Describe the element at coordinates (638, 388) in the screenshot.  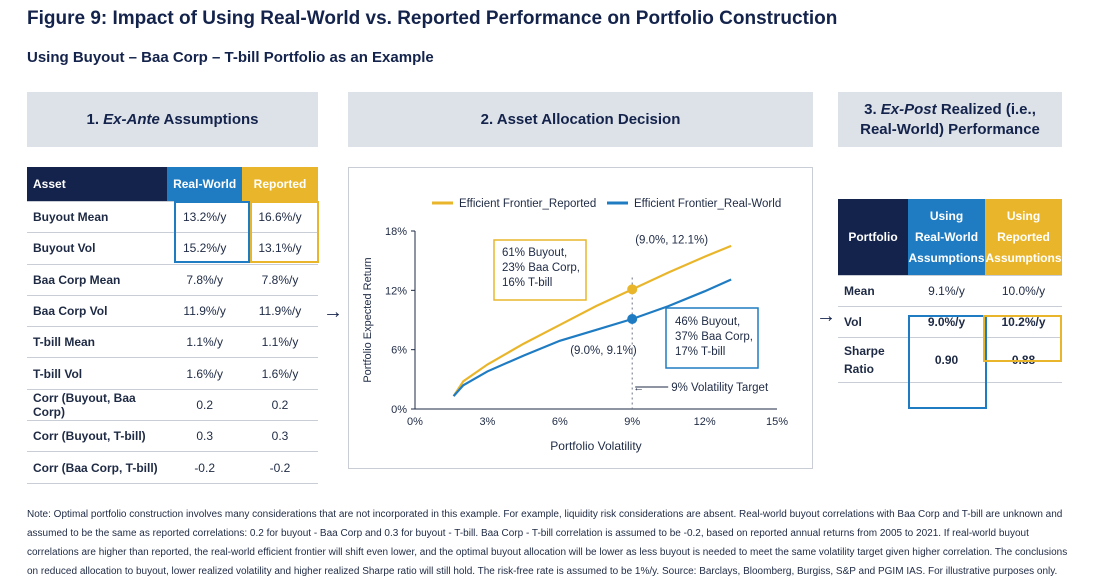
I see `arrow-left-icon: ←` at that location.